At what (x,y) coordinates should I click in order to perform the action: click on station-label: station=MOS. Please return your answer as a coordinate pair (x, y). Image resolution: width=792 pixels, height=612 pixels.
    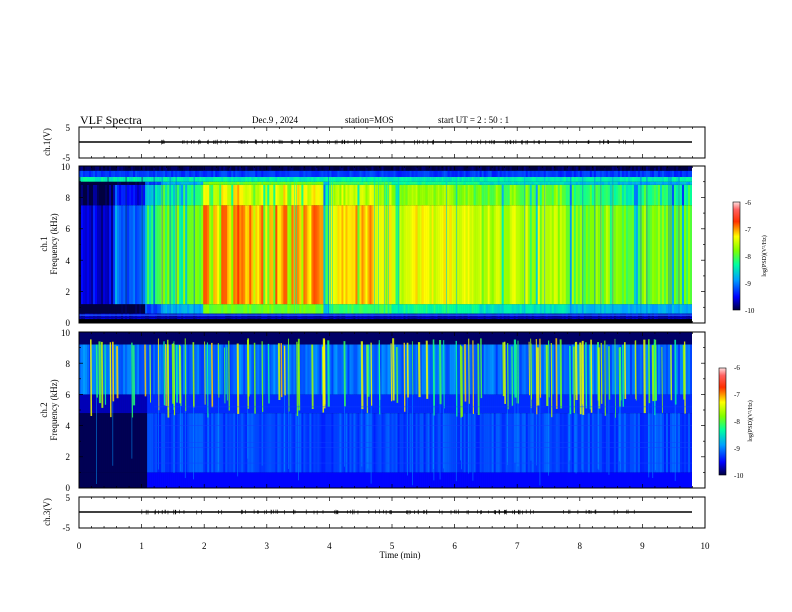
    Looking at the image, I should click on (369, 120).